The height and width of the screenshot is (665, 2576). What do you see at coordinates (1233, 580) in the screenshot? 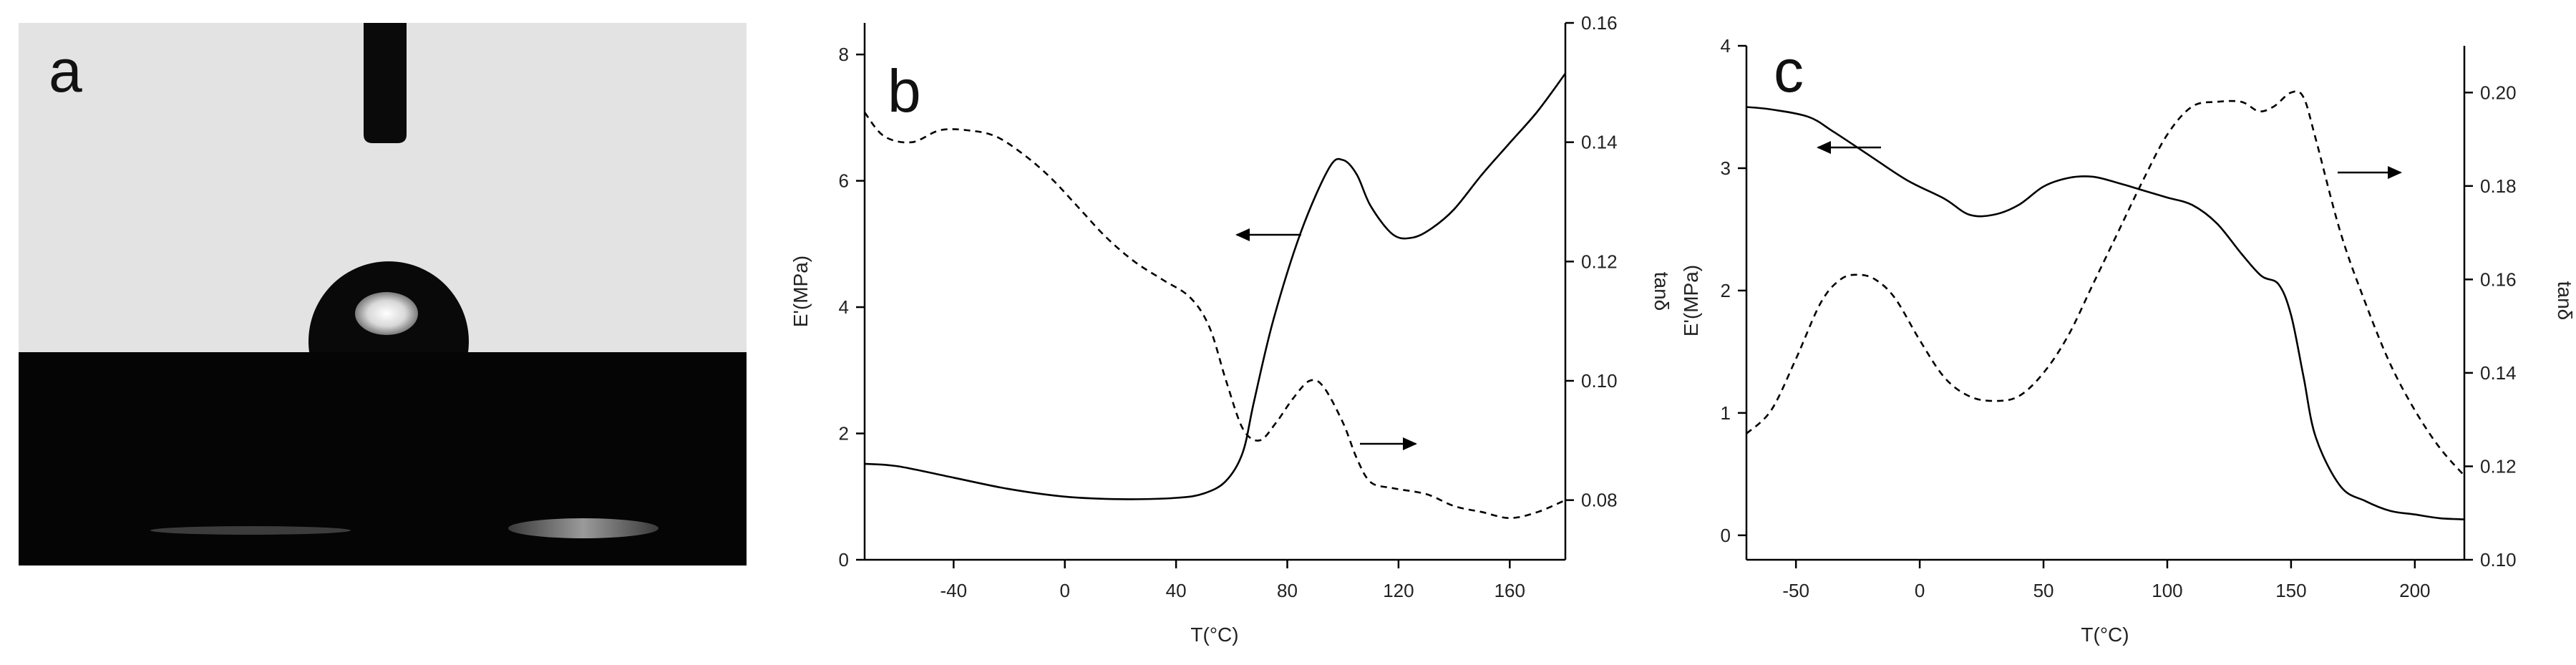
I see `chart-b-x-ticks: -40 0 40 80 120 160` at bounding box center [1233, 580].